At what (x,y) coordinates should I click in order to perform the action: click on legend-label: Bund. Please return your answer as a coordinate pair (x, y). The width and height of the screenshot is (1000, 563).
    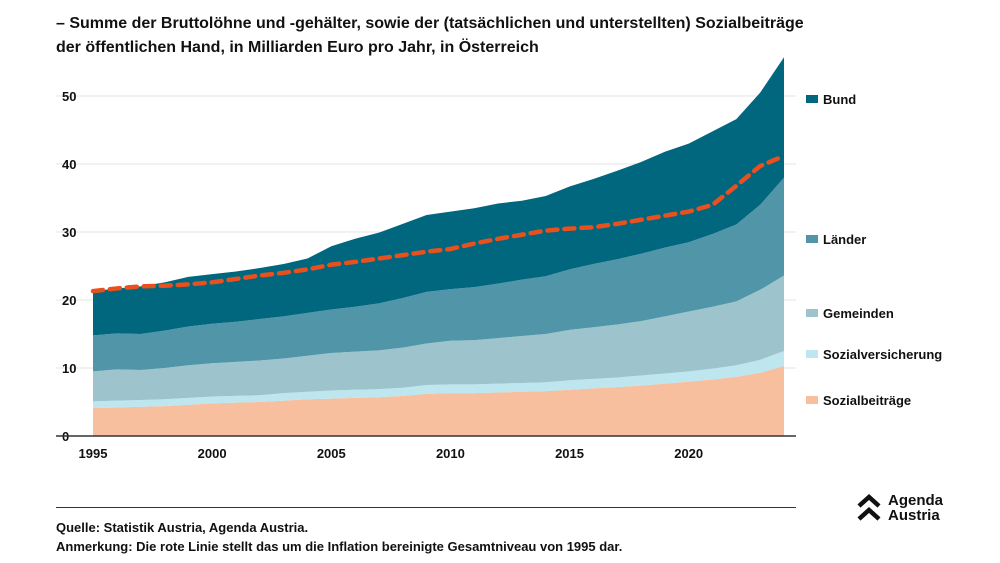
    Looking at the image, I should click on (839, 99).